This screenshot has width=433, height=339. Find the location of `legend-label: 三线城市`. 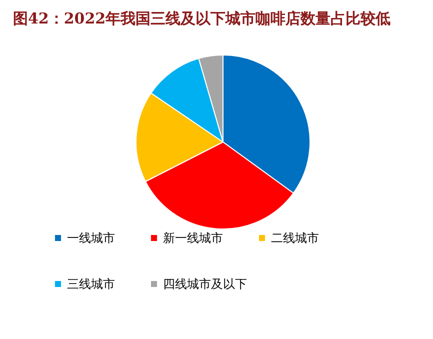

legend-label: 三线城市 is located at coordinates (91, 284).